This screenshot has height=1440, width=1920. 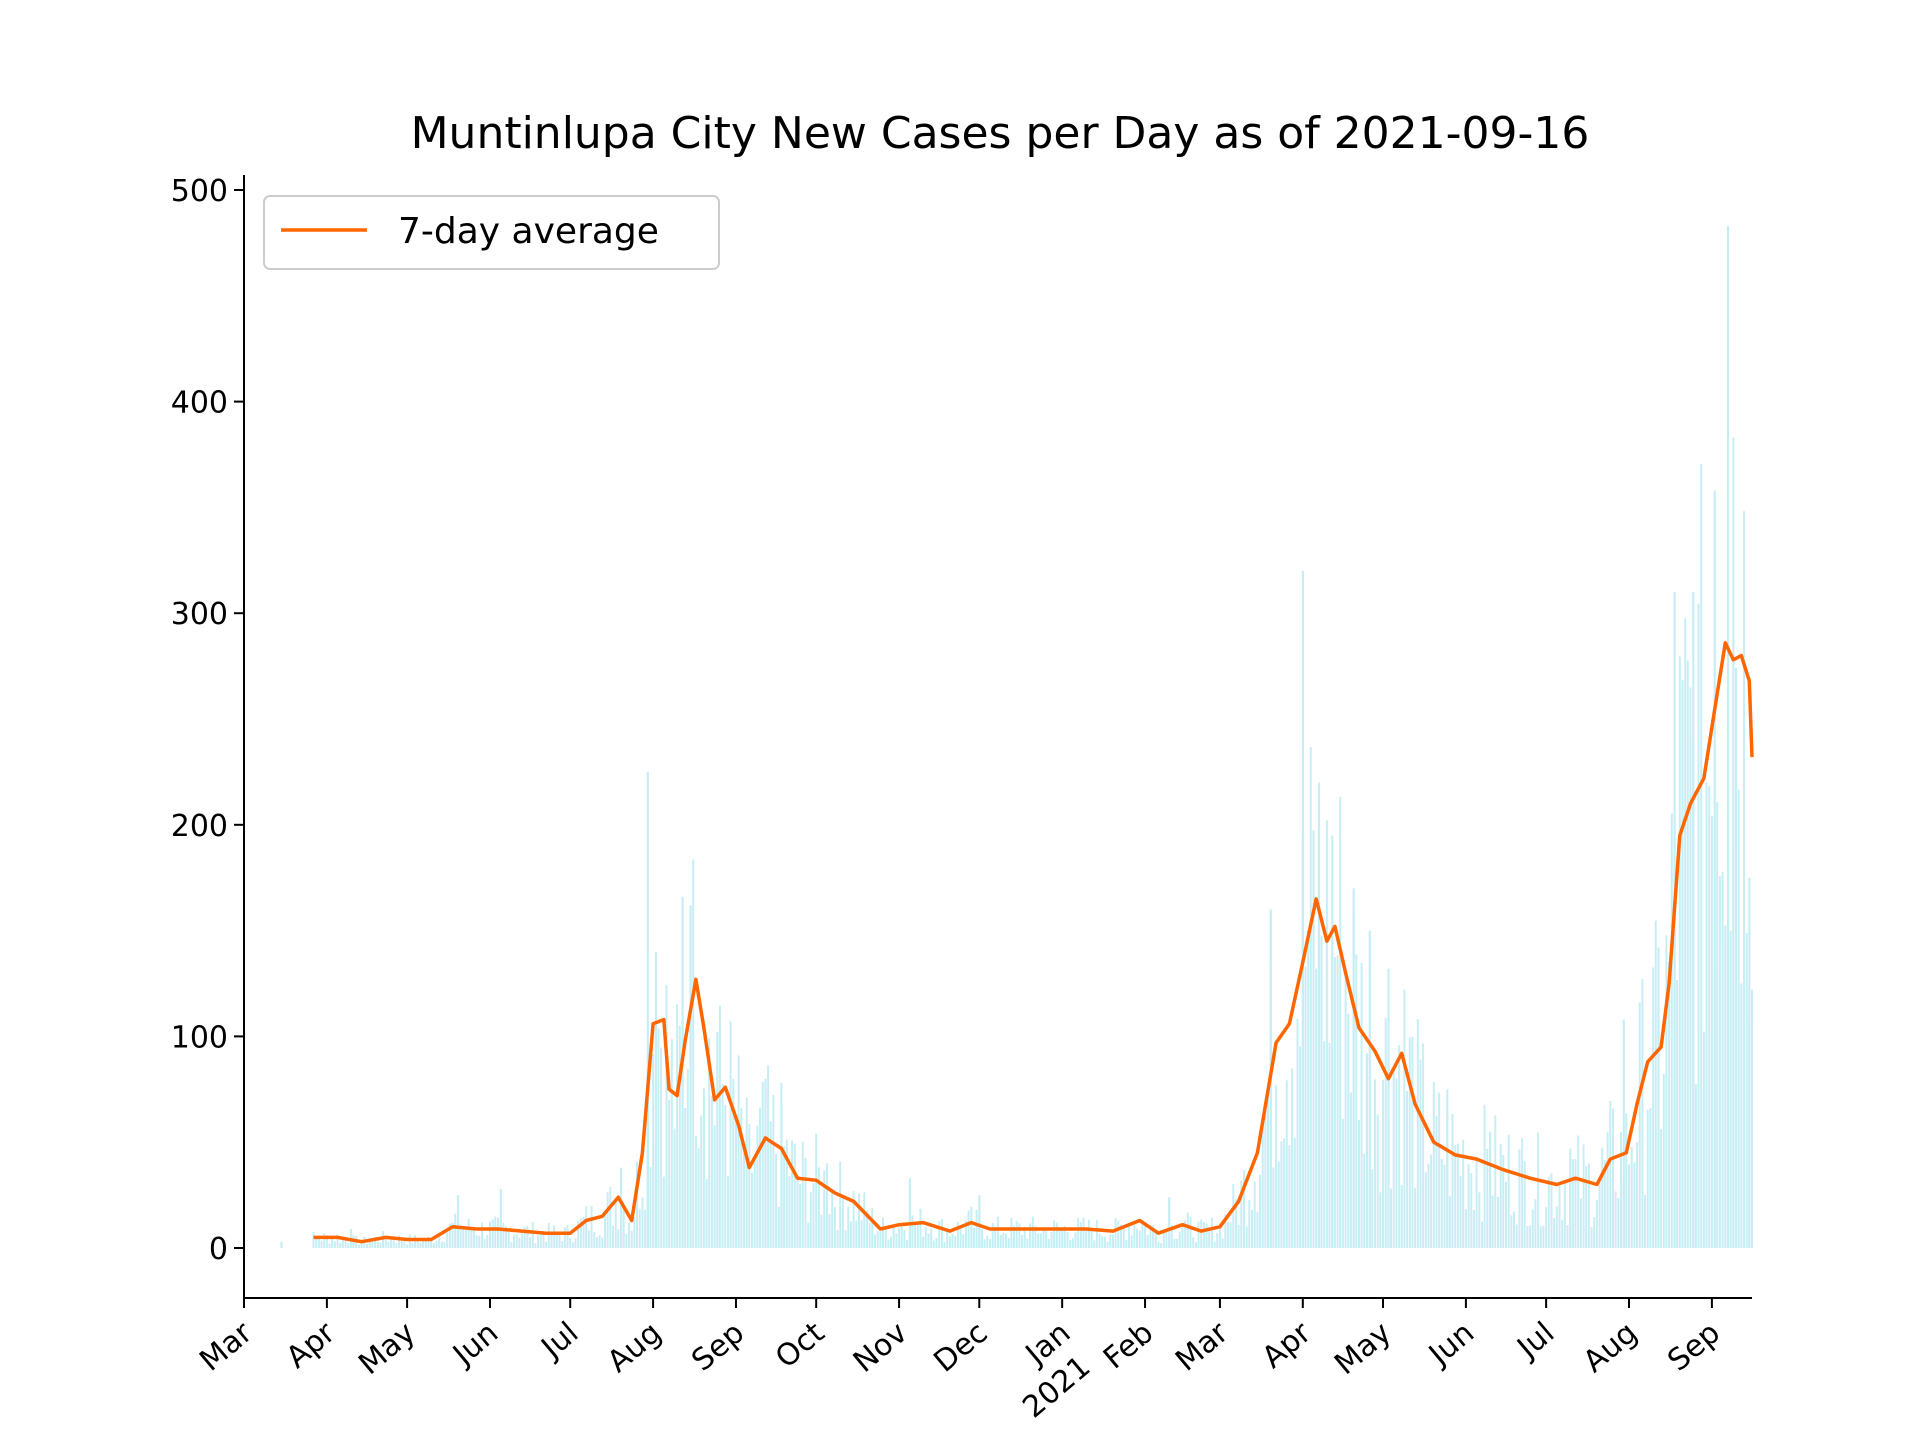 I want to click on x-tick-label: May, so click(x=387, y=1348).